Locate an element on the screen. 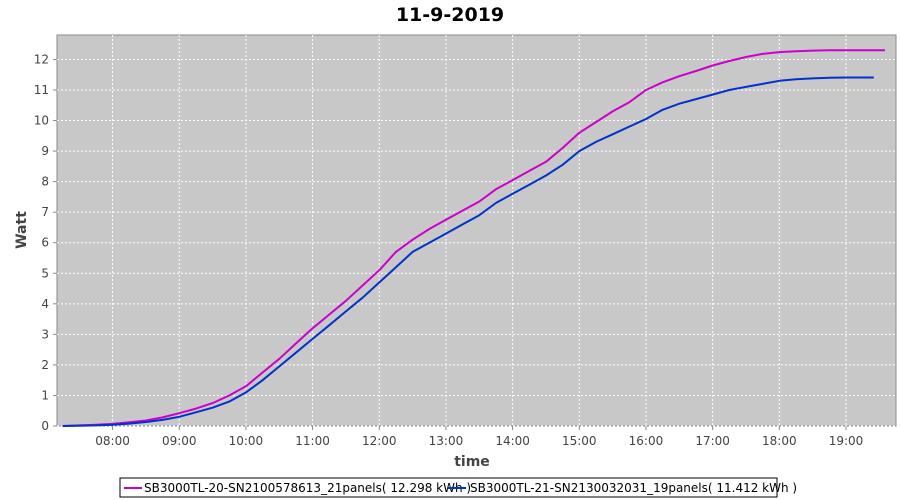 The image size is (900, 500). x-tick-label: 18:00 is located at coordinates (779, 441).